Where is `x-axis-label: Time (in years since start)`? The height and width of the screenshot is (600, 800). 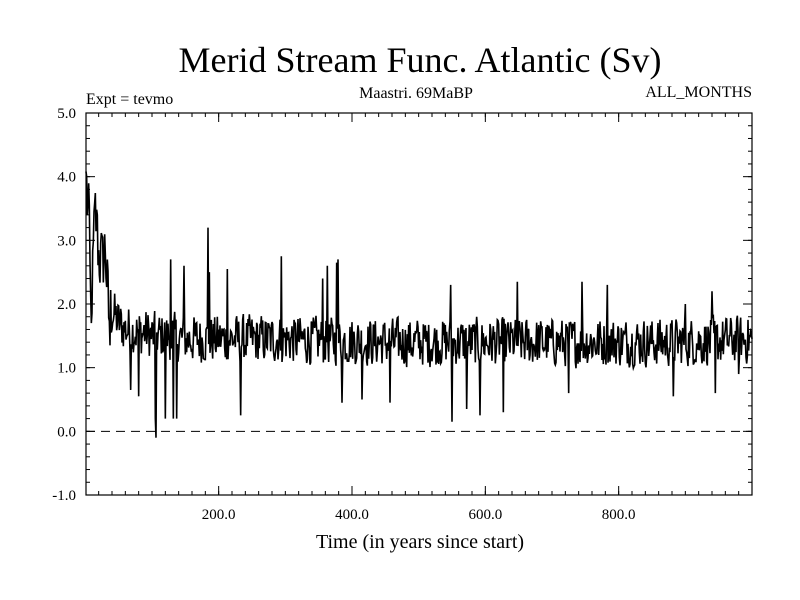 x-axis-label: Time (in years since start) is located at coordinates (420, 542).